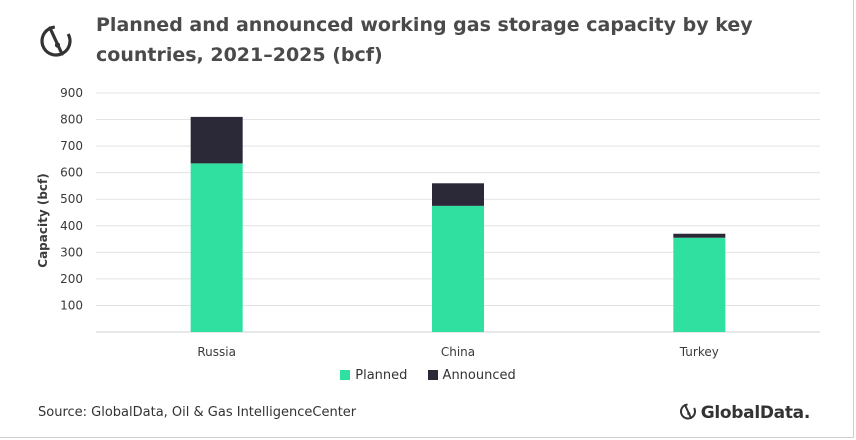 The width and height of the screenshot is (856, 440). Describe the element at coordinates (345, 375) in the screenshot. I see `legend-swatch-planned` at that location.